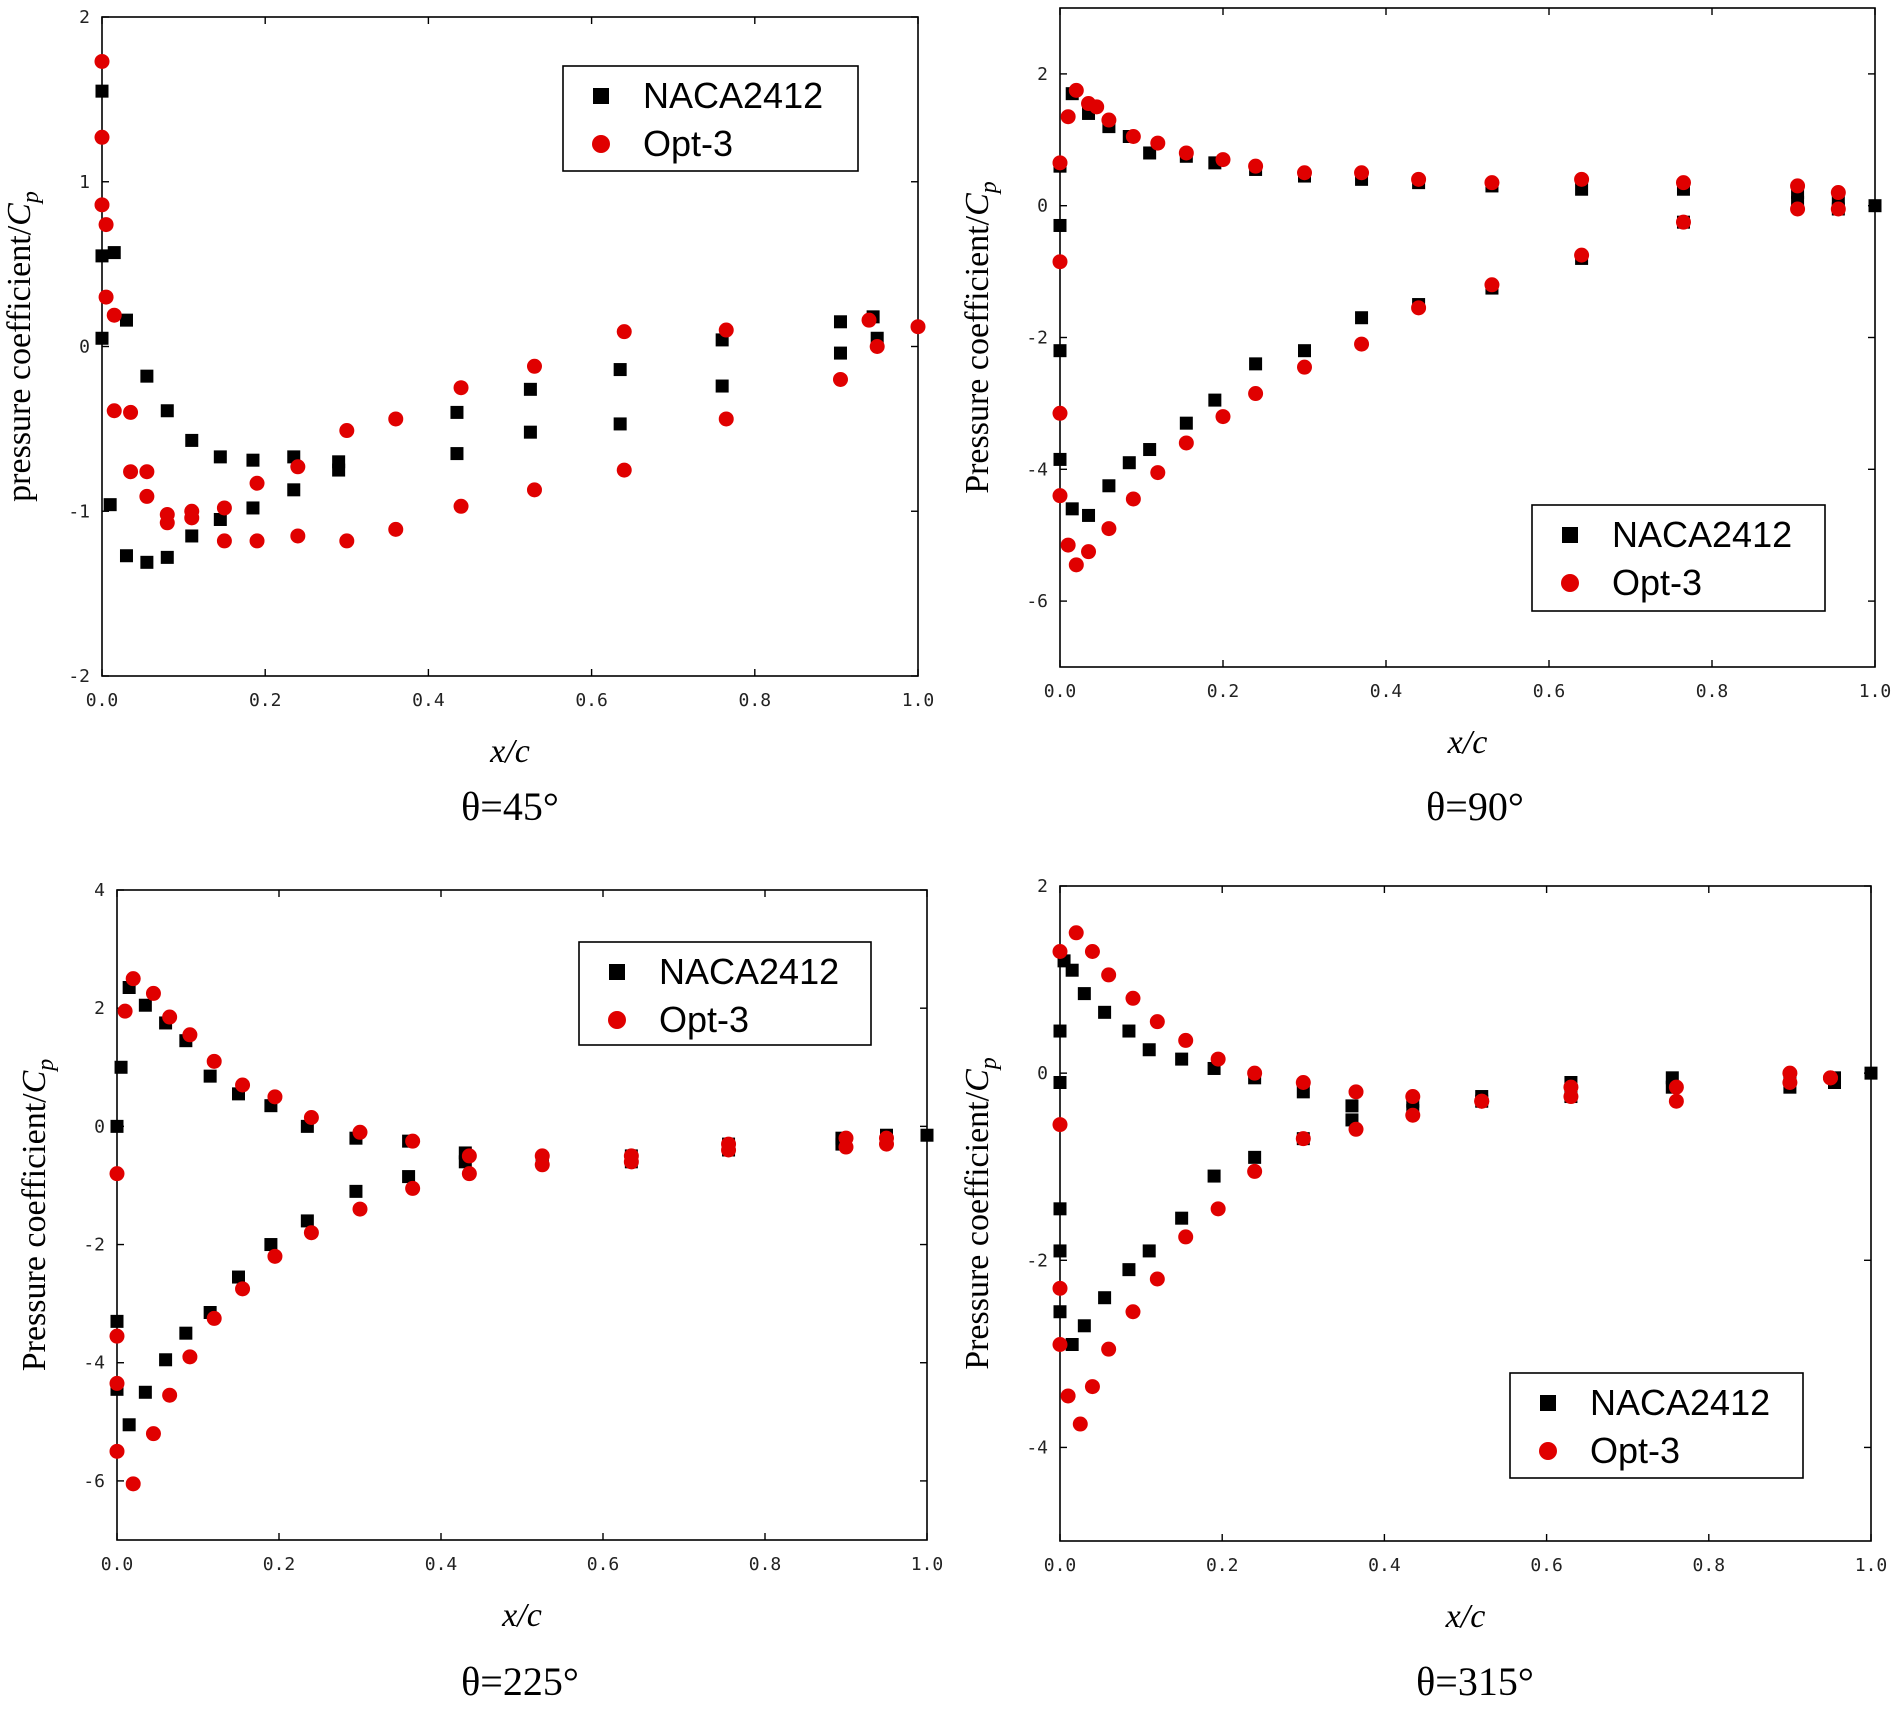 This screenshot has width=1900, height=1709. I want to click on y-tick-label: 2, so click(99, 1008).